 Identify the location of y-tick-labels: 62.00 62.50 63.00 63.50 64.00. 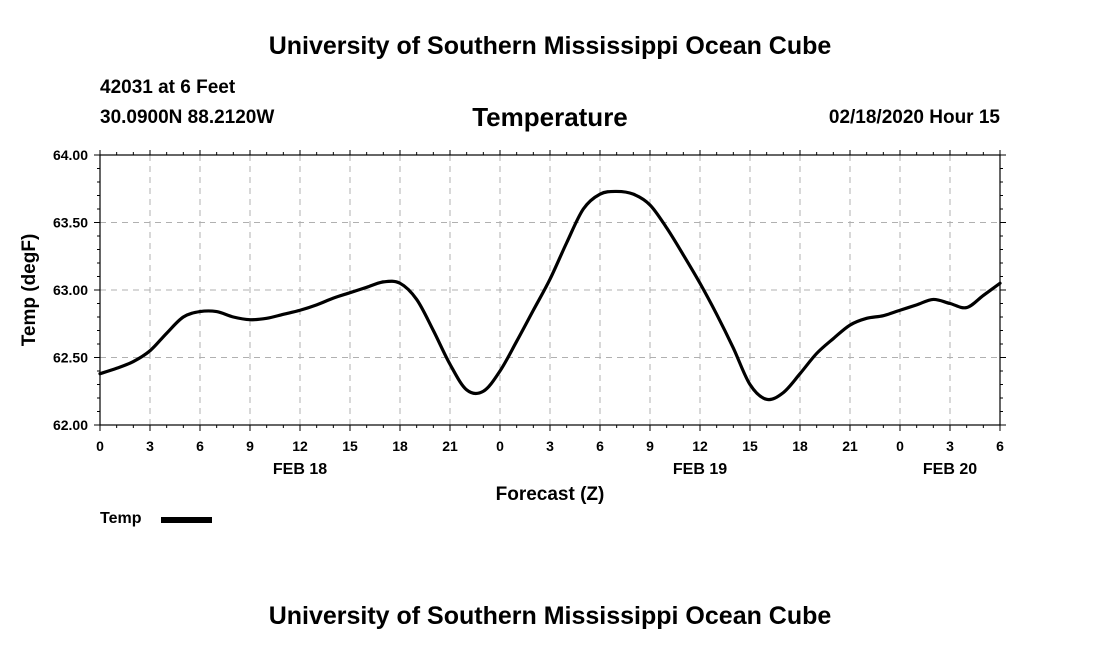
(70, 290).